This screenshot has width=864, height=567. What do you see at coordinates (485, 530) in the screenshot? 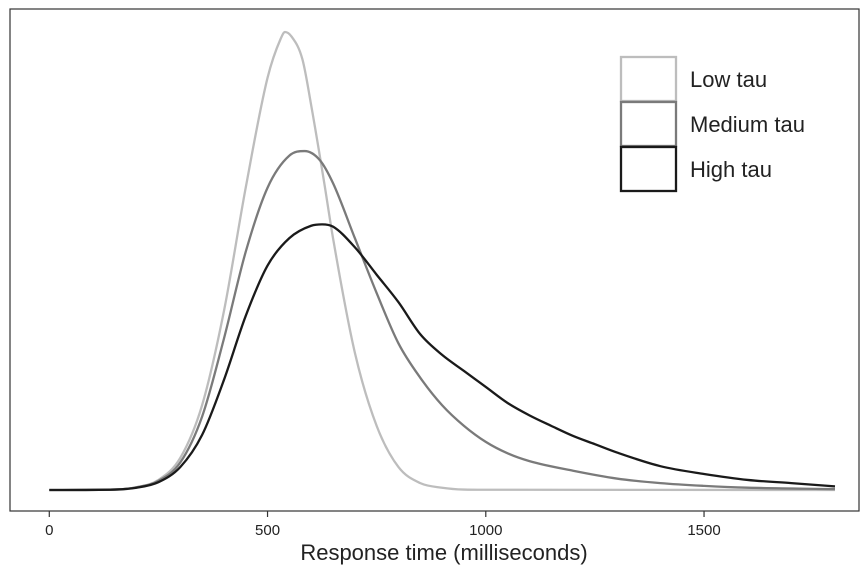
I see `x-tick-label: 1000` at bounding box center [485, 530].